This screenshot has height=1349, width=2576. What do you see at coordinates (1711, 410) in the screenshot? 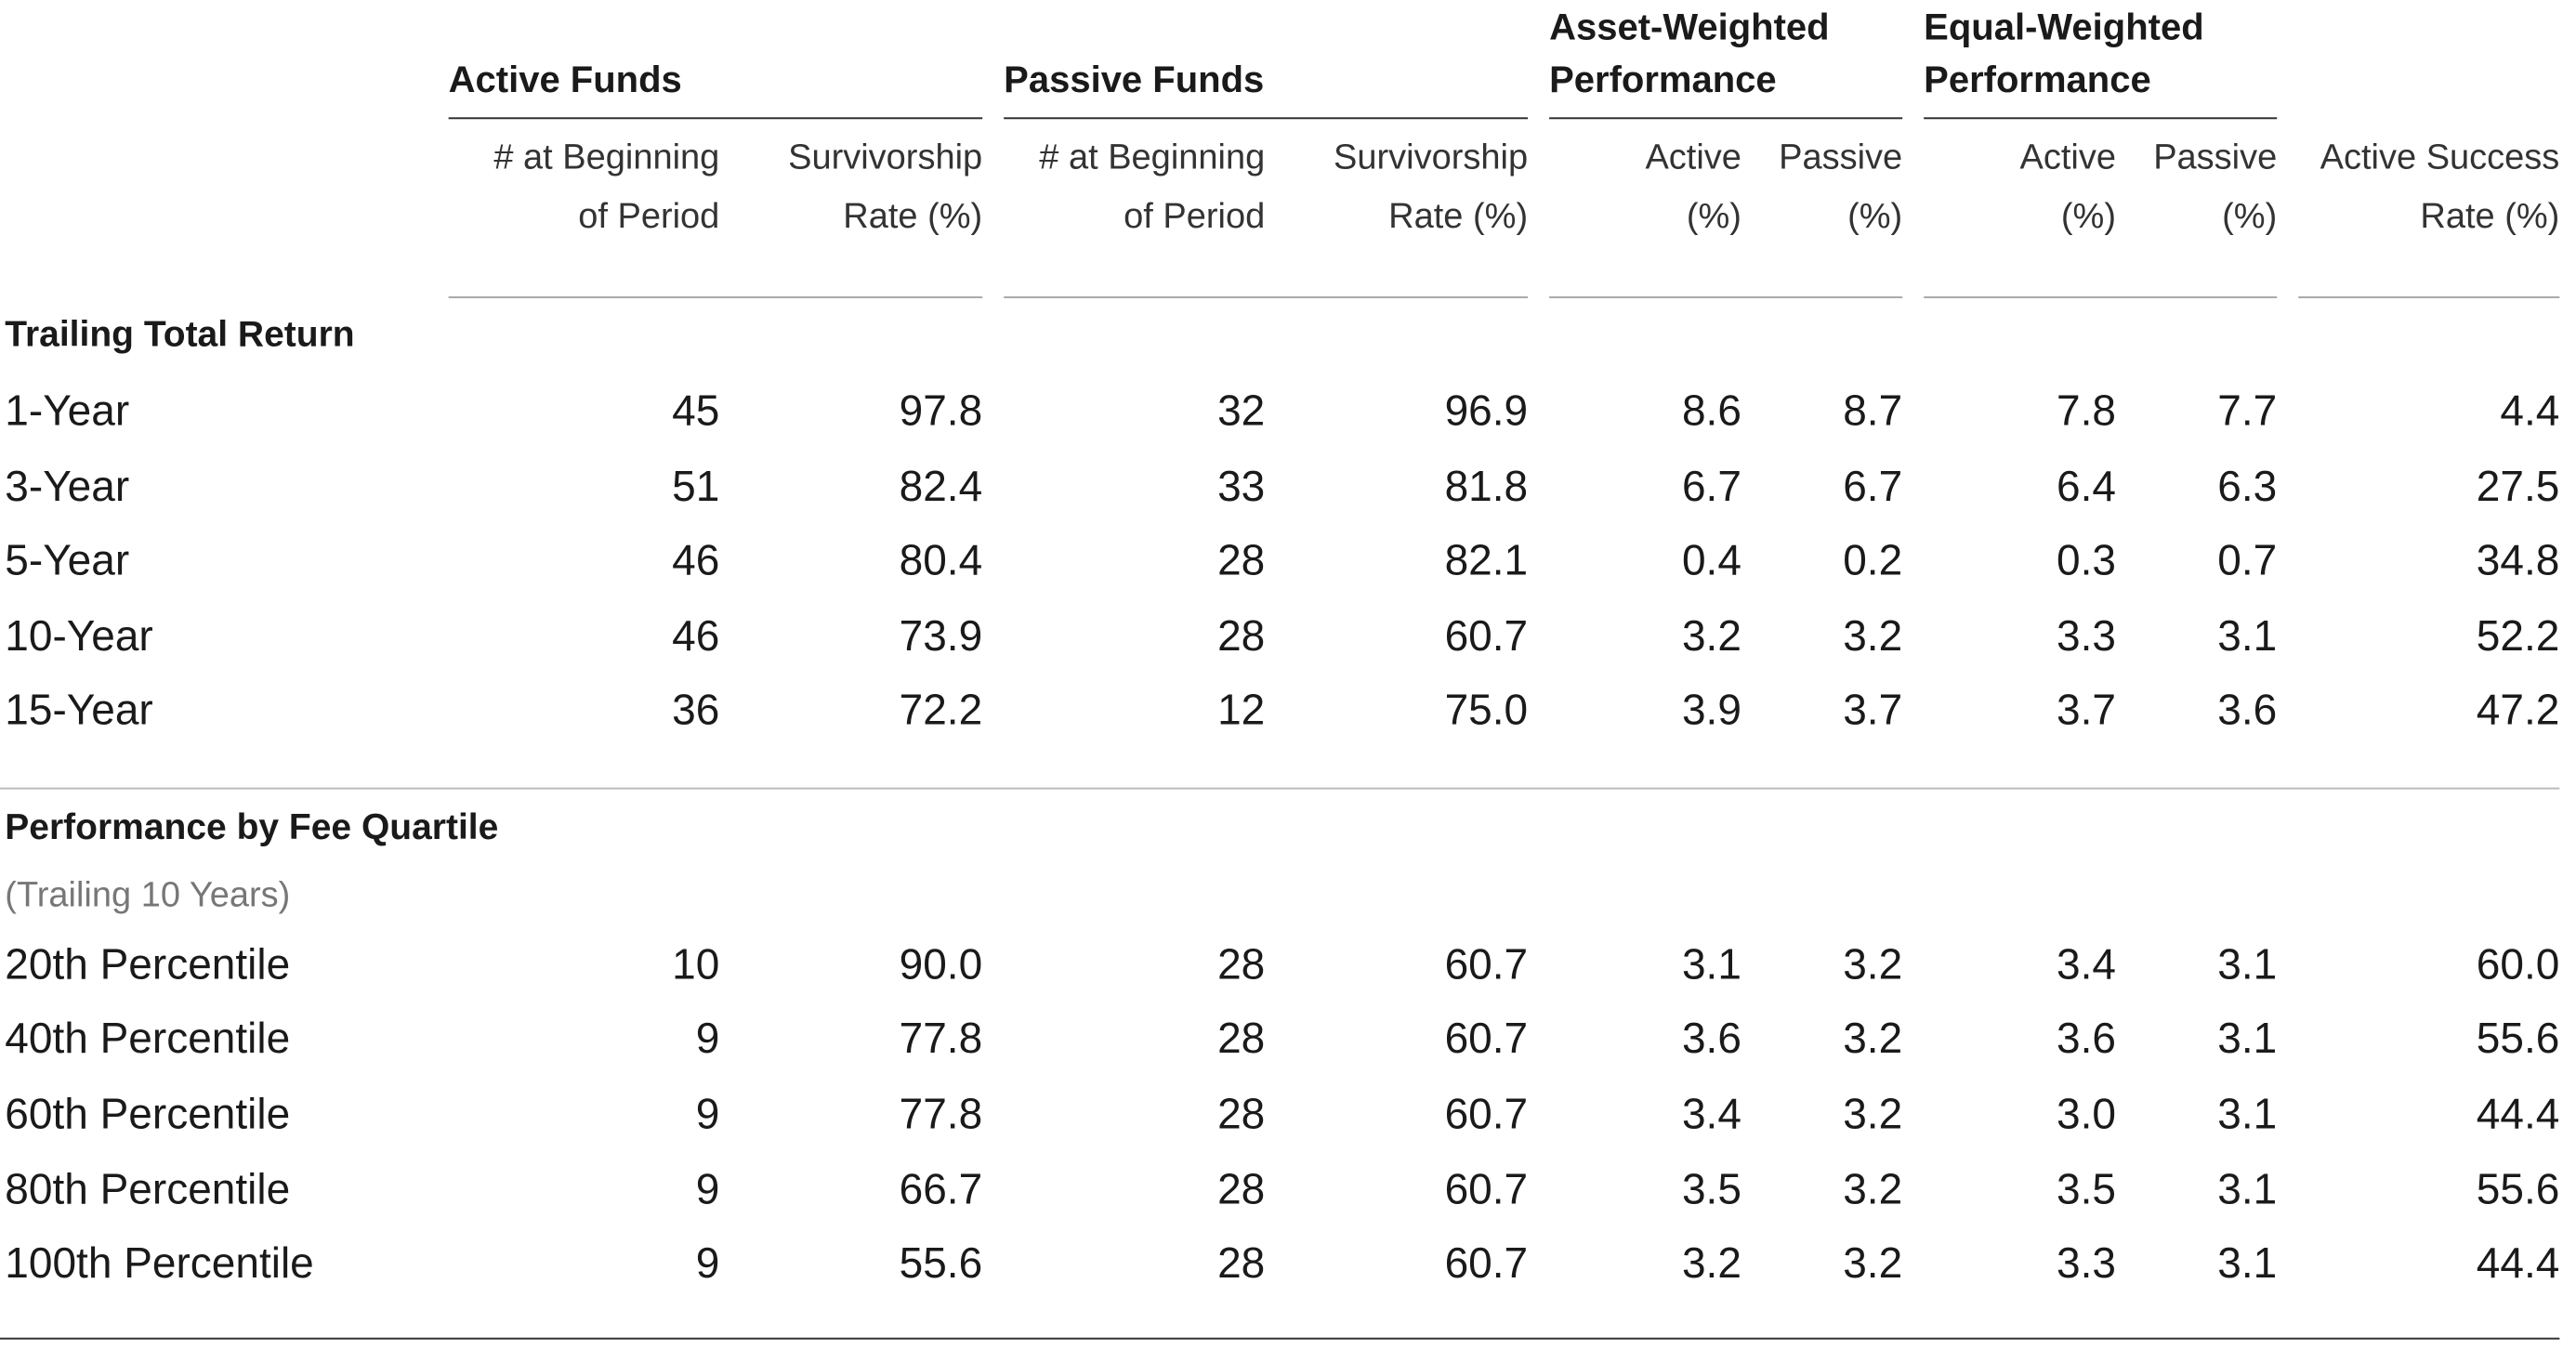
I see `cell-value: 8.6` at bounding box center [1711, 410].